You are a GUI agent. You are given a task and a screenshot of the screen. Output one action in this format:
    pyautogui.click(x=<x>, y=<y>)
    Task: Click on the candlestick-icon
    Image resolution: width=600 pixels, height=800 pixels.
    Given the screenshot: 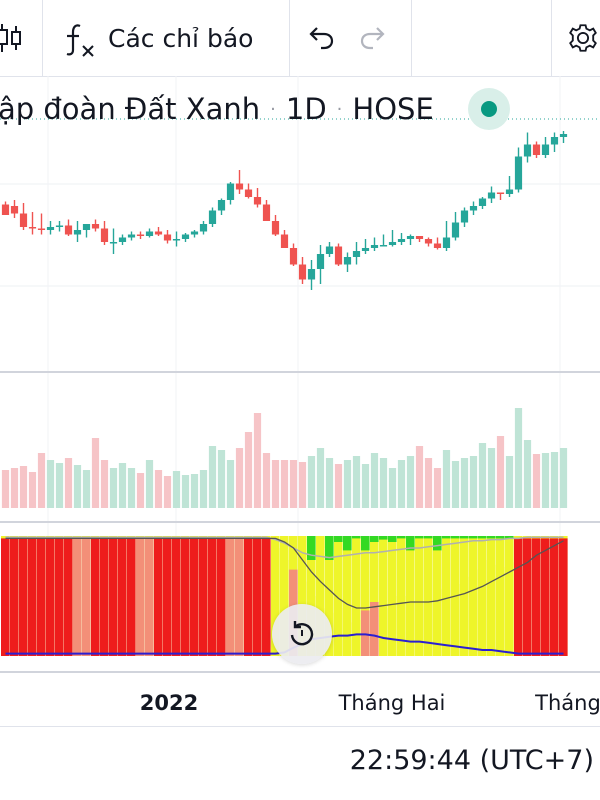 What is the action you would take?
    pyautogui.click(x=10, y=38)
    